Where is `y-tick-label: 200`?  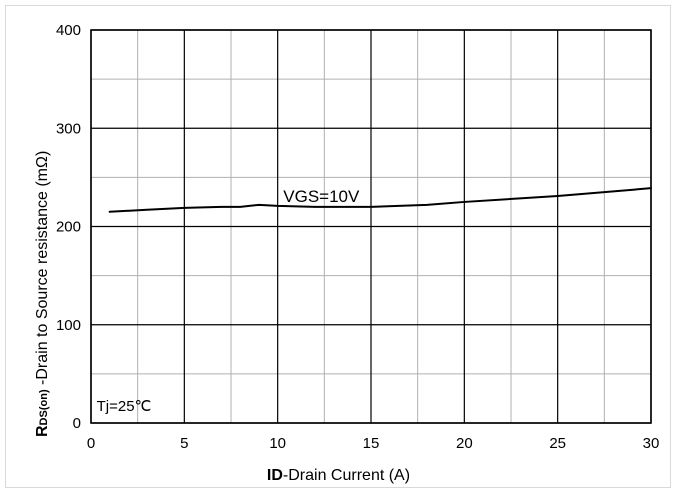 y-tick-label: 200 is located at coordinates (68, 227).